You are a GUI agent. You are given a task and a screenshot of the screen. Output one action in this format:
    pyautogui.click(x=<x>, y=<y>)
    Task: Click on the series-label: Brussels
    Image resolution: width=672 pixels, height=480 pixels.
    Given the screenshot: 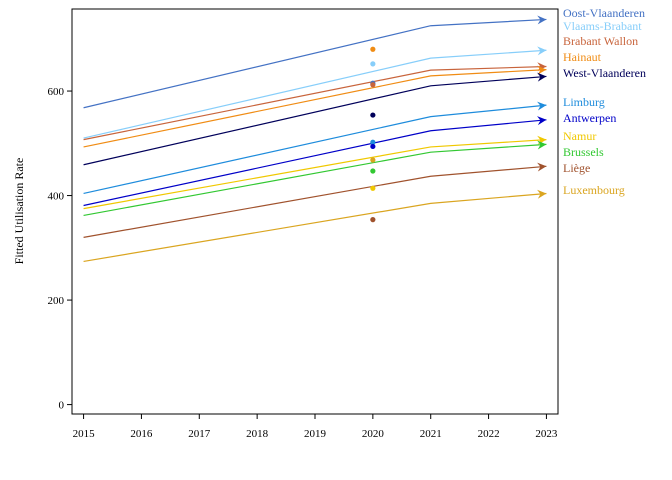 What is the action you would take?
    pyautogui.click(x=583, y=152)
    